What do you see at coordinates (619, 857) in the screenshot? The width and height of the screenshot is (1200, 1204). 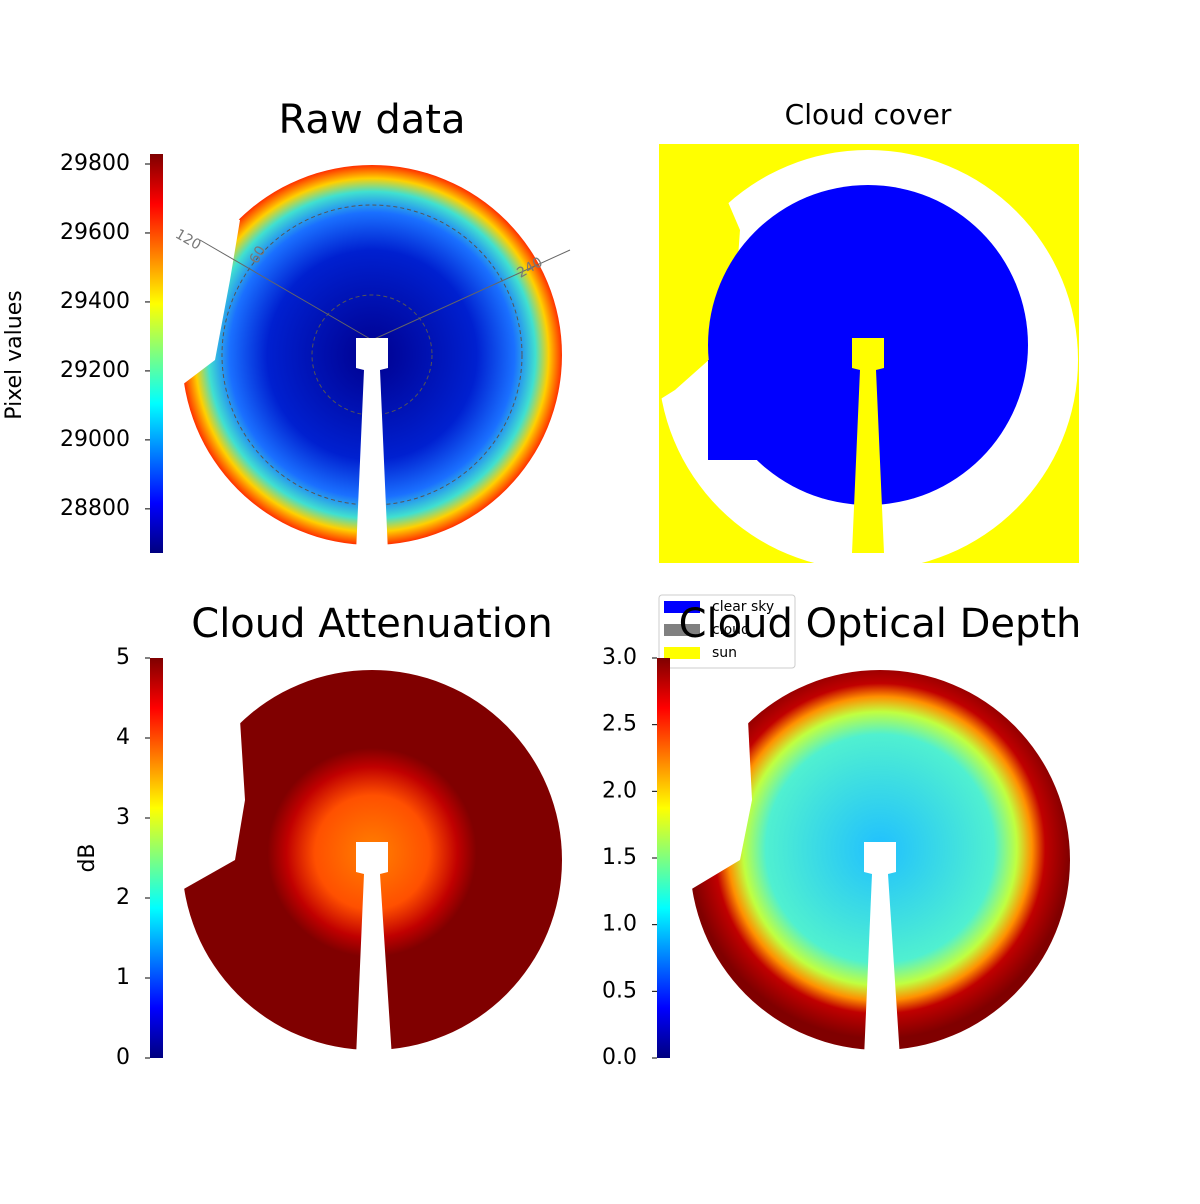 I see `y-tick-label: 1.5` at bounding box center [619, 857].